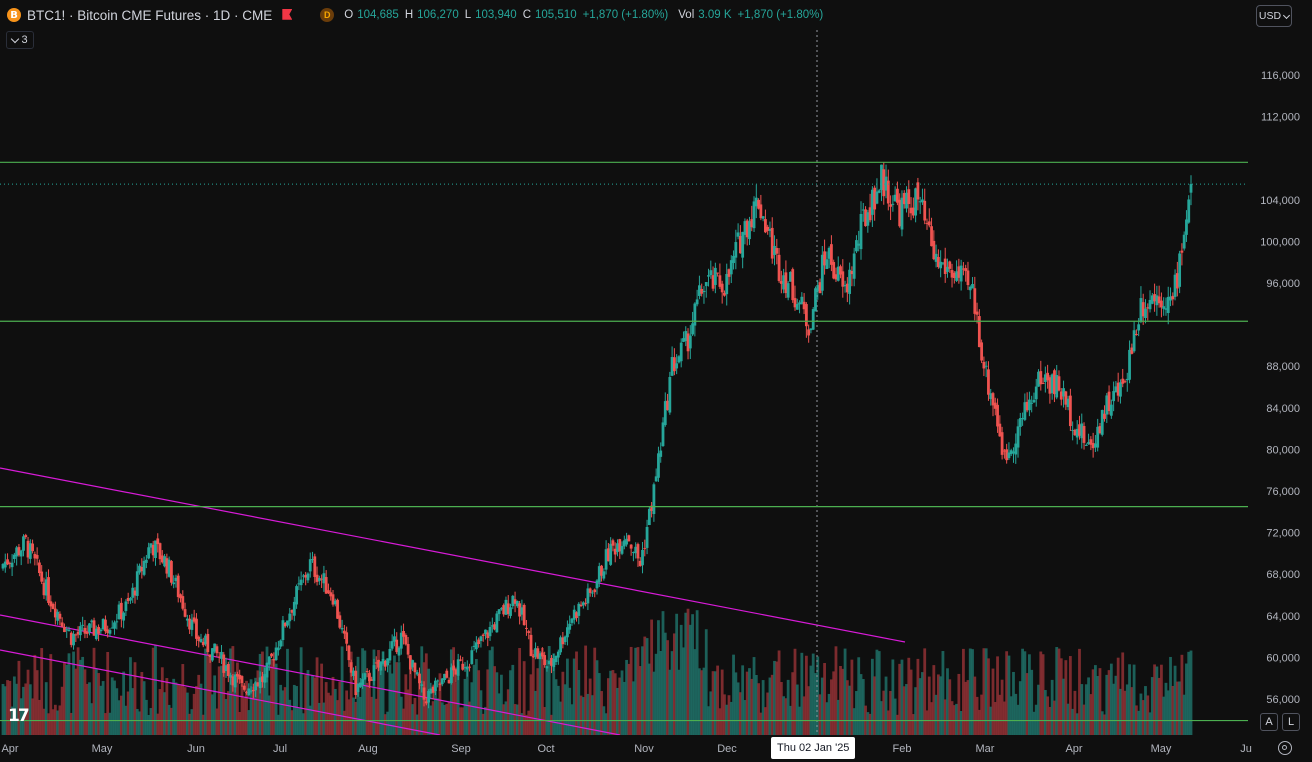  What do you see at coordinates (1073, 749) in the screenshot?
I see `time-axis-label: Apr` at bounding box center [1073, 749].